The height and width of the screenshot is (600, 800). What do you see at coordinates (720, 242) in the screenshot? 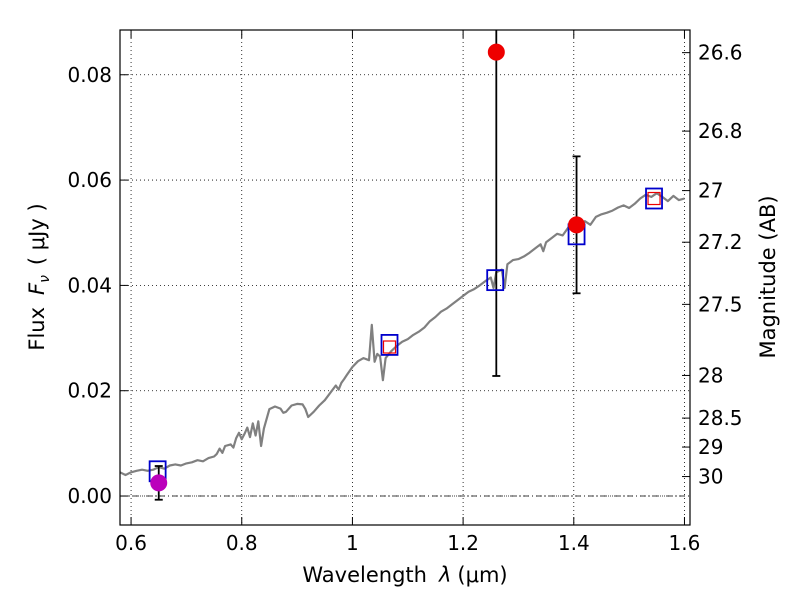
I see `magnitude-tick-label: 27.2` at bounding box center [720, 242].